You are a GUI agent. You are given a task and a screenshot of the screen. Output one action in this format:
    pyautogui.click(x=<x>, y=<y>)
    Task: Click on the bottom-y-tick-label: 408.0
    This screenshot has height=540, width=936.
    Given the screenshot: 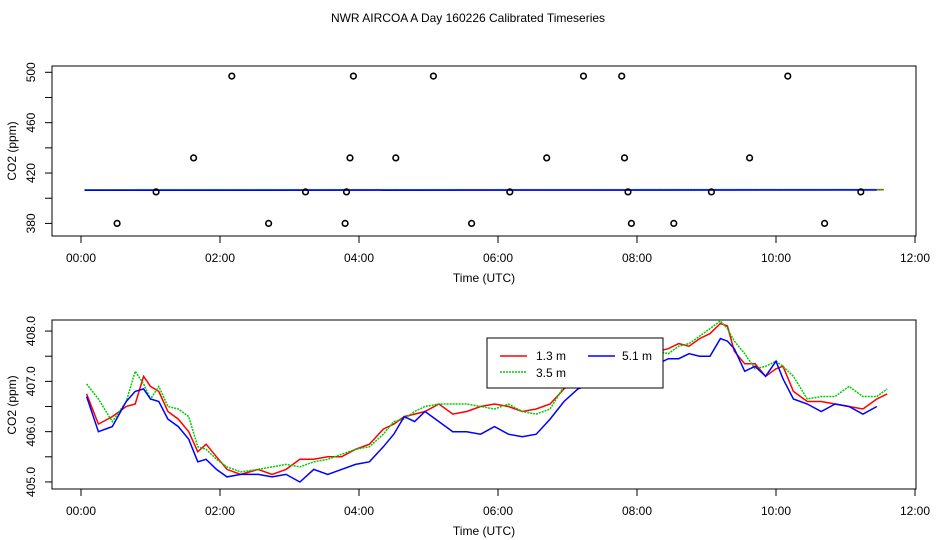 What is the action you would take?
    pyautogui.click(x=31, y=331)
    